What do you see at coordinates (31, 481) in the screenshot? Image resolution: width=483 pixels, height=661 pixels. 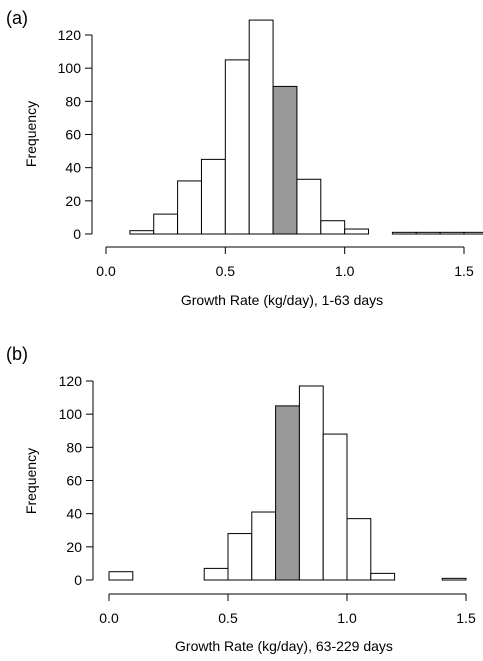 I see `panel-b-y-axis-label: Frequency` at bounding box center [31, 481].